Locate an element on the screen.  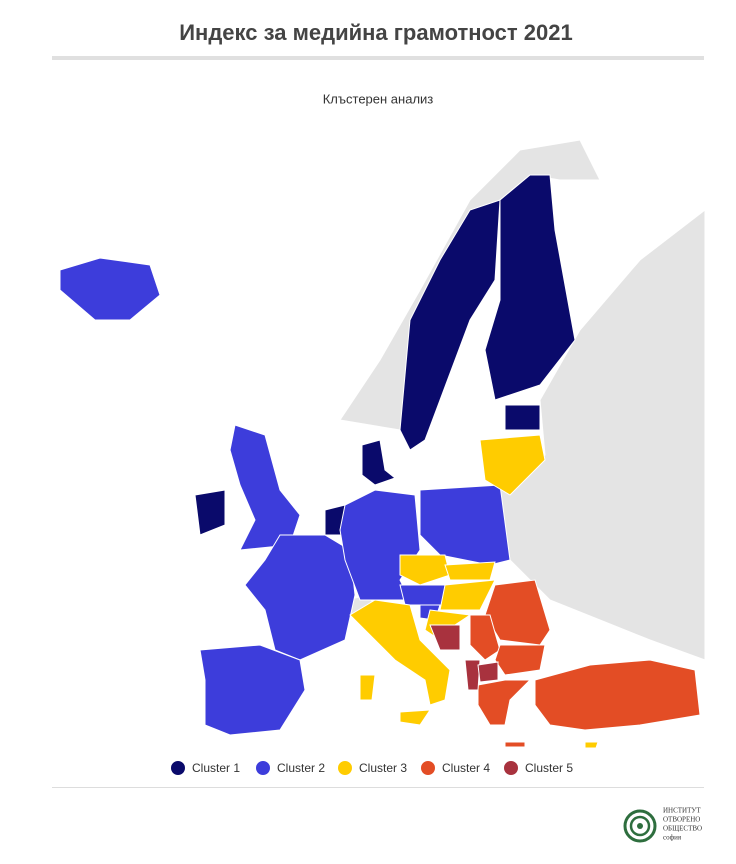
logo-text: ОБЩЕСТВО is located at coordinates (682, 829).